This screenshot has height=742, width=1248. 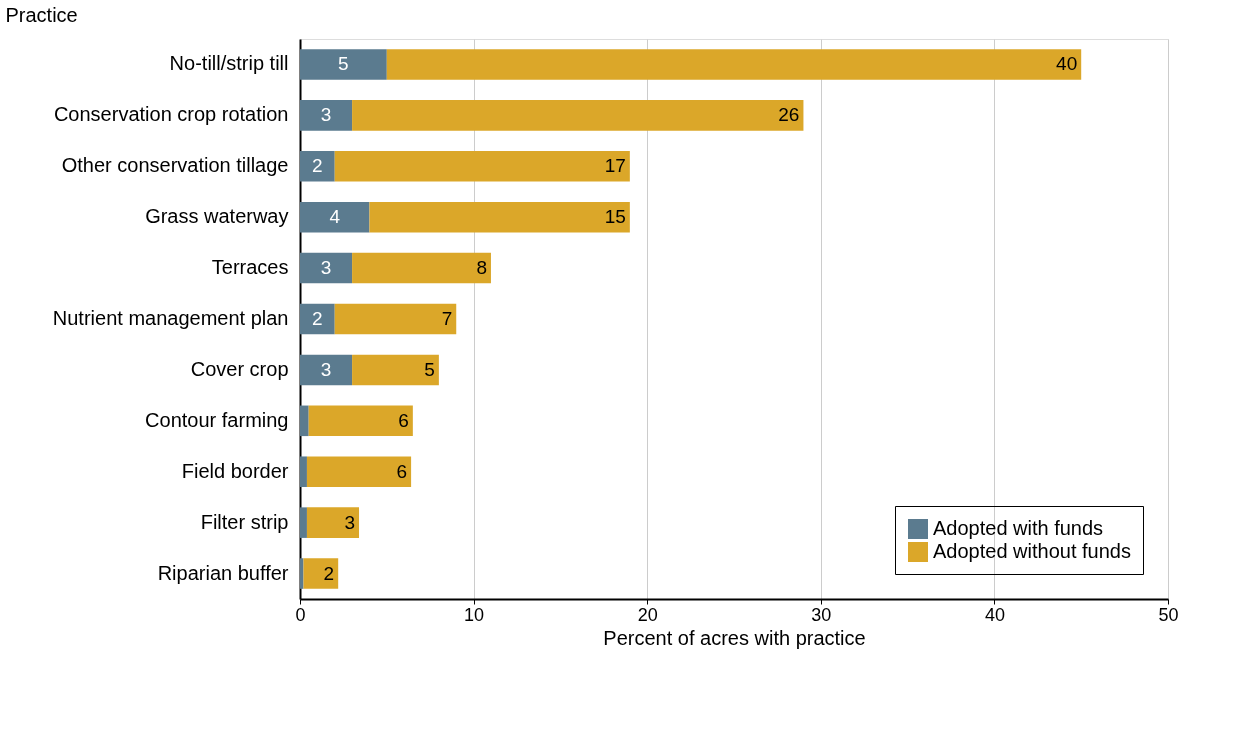 What do you see at coordinates (175, 165) in the screenshot?
I see `y-tick-label: Other conservation tillage` at bounding box center [175, 165].